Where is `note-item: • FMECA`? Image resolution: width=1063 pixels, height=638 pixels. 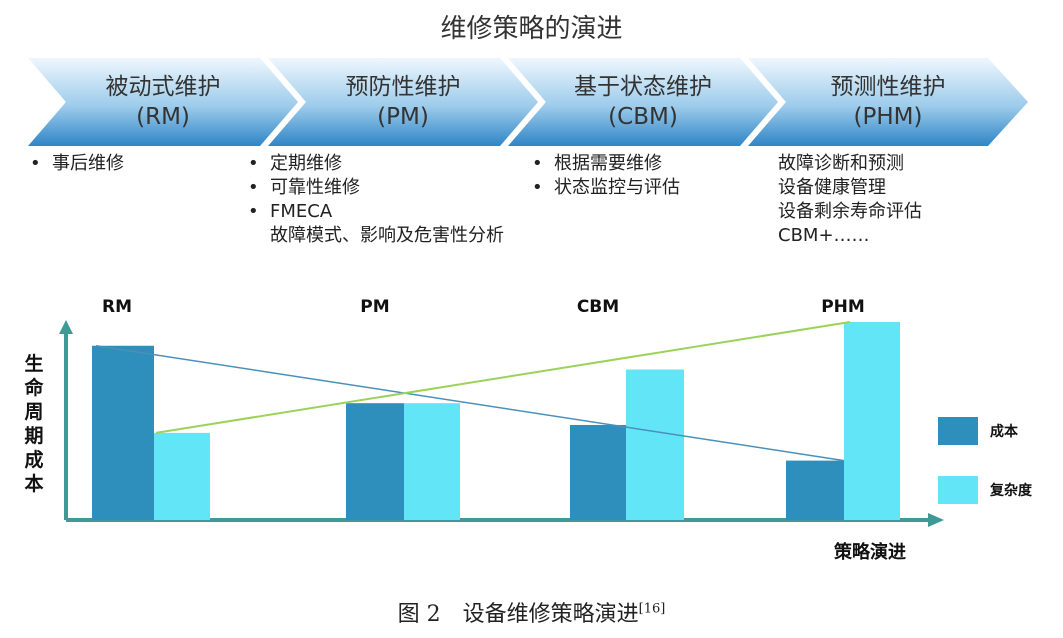 note-item: • FMECA is located at coordinates (290, 211).